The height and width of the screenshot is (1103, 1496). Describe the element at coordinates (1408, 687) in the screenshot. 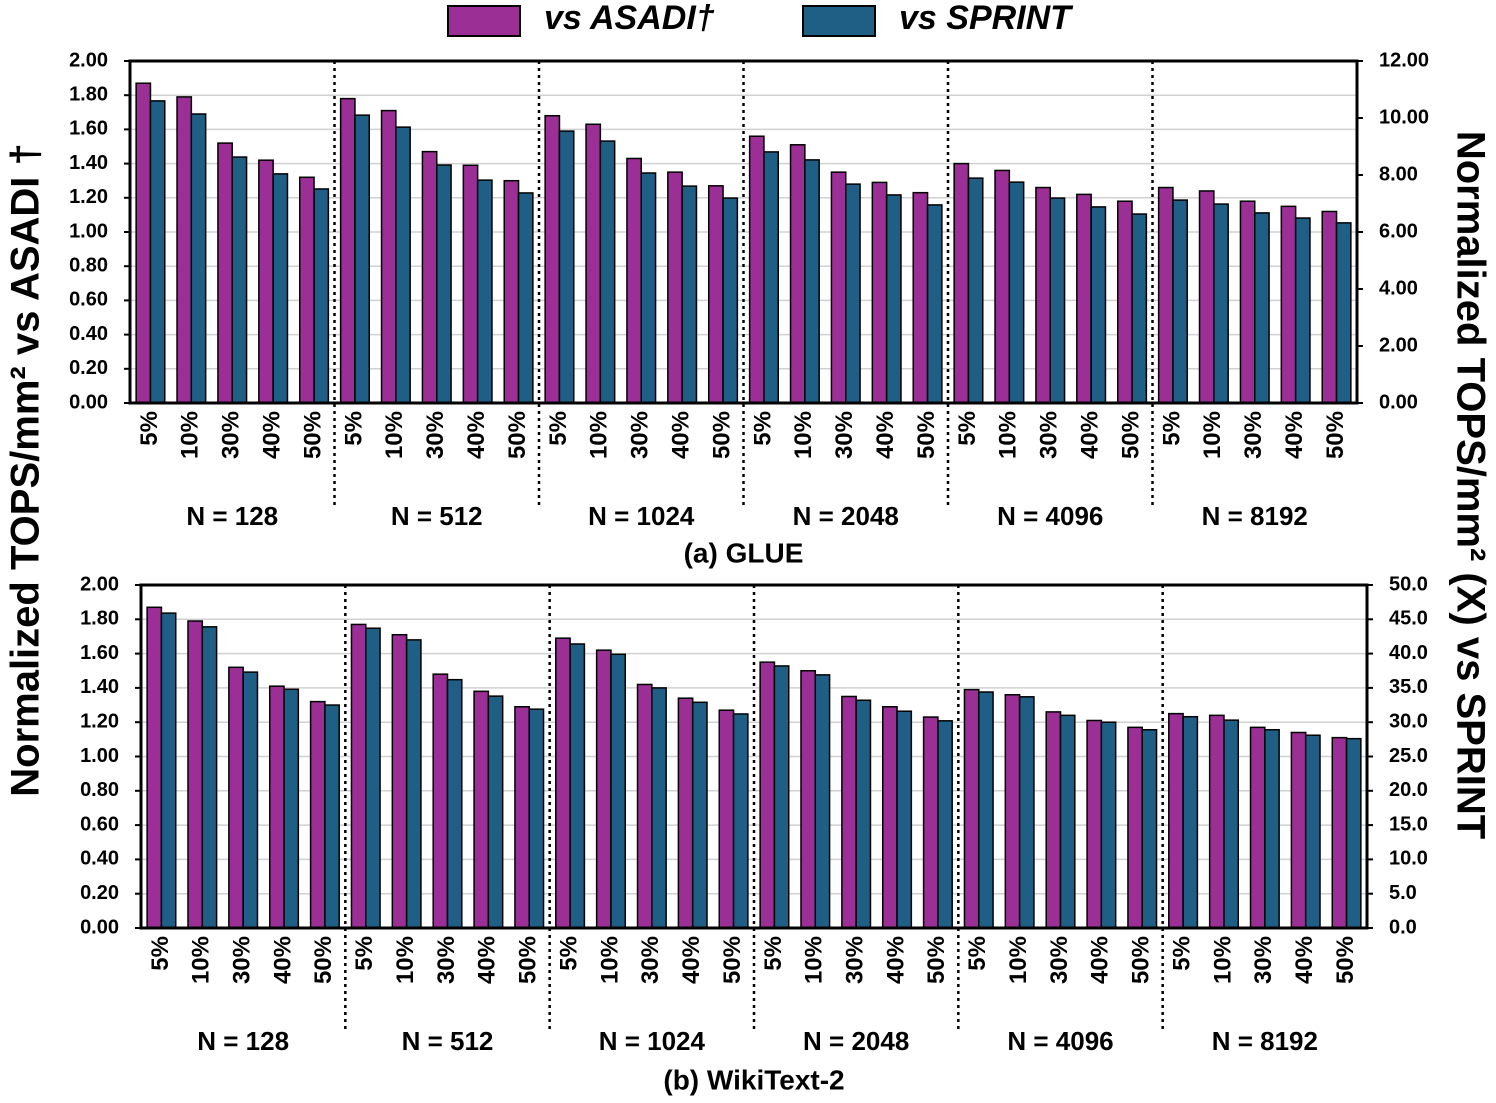

I see `y2-tick-label: 35.0` at that location.